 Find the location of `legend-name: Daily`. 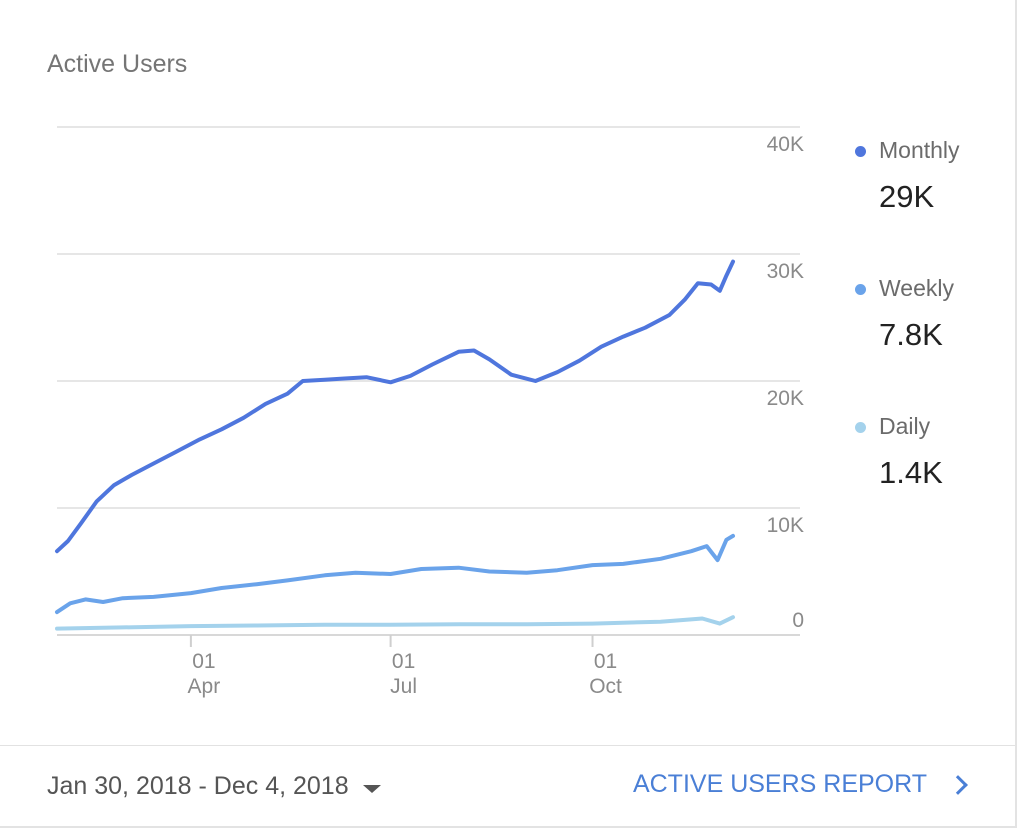

legend-name: Daily is located at coordinates (905, 426).